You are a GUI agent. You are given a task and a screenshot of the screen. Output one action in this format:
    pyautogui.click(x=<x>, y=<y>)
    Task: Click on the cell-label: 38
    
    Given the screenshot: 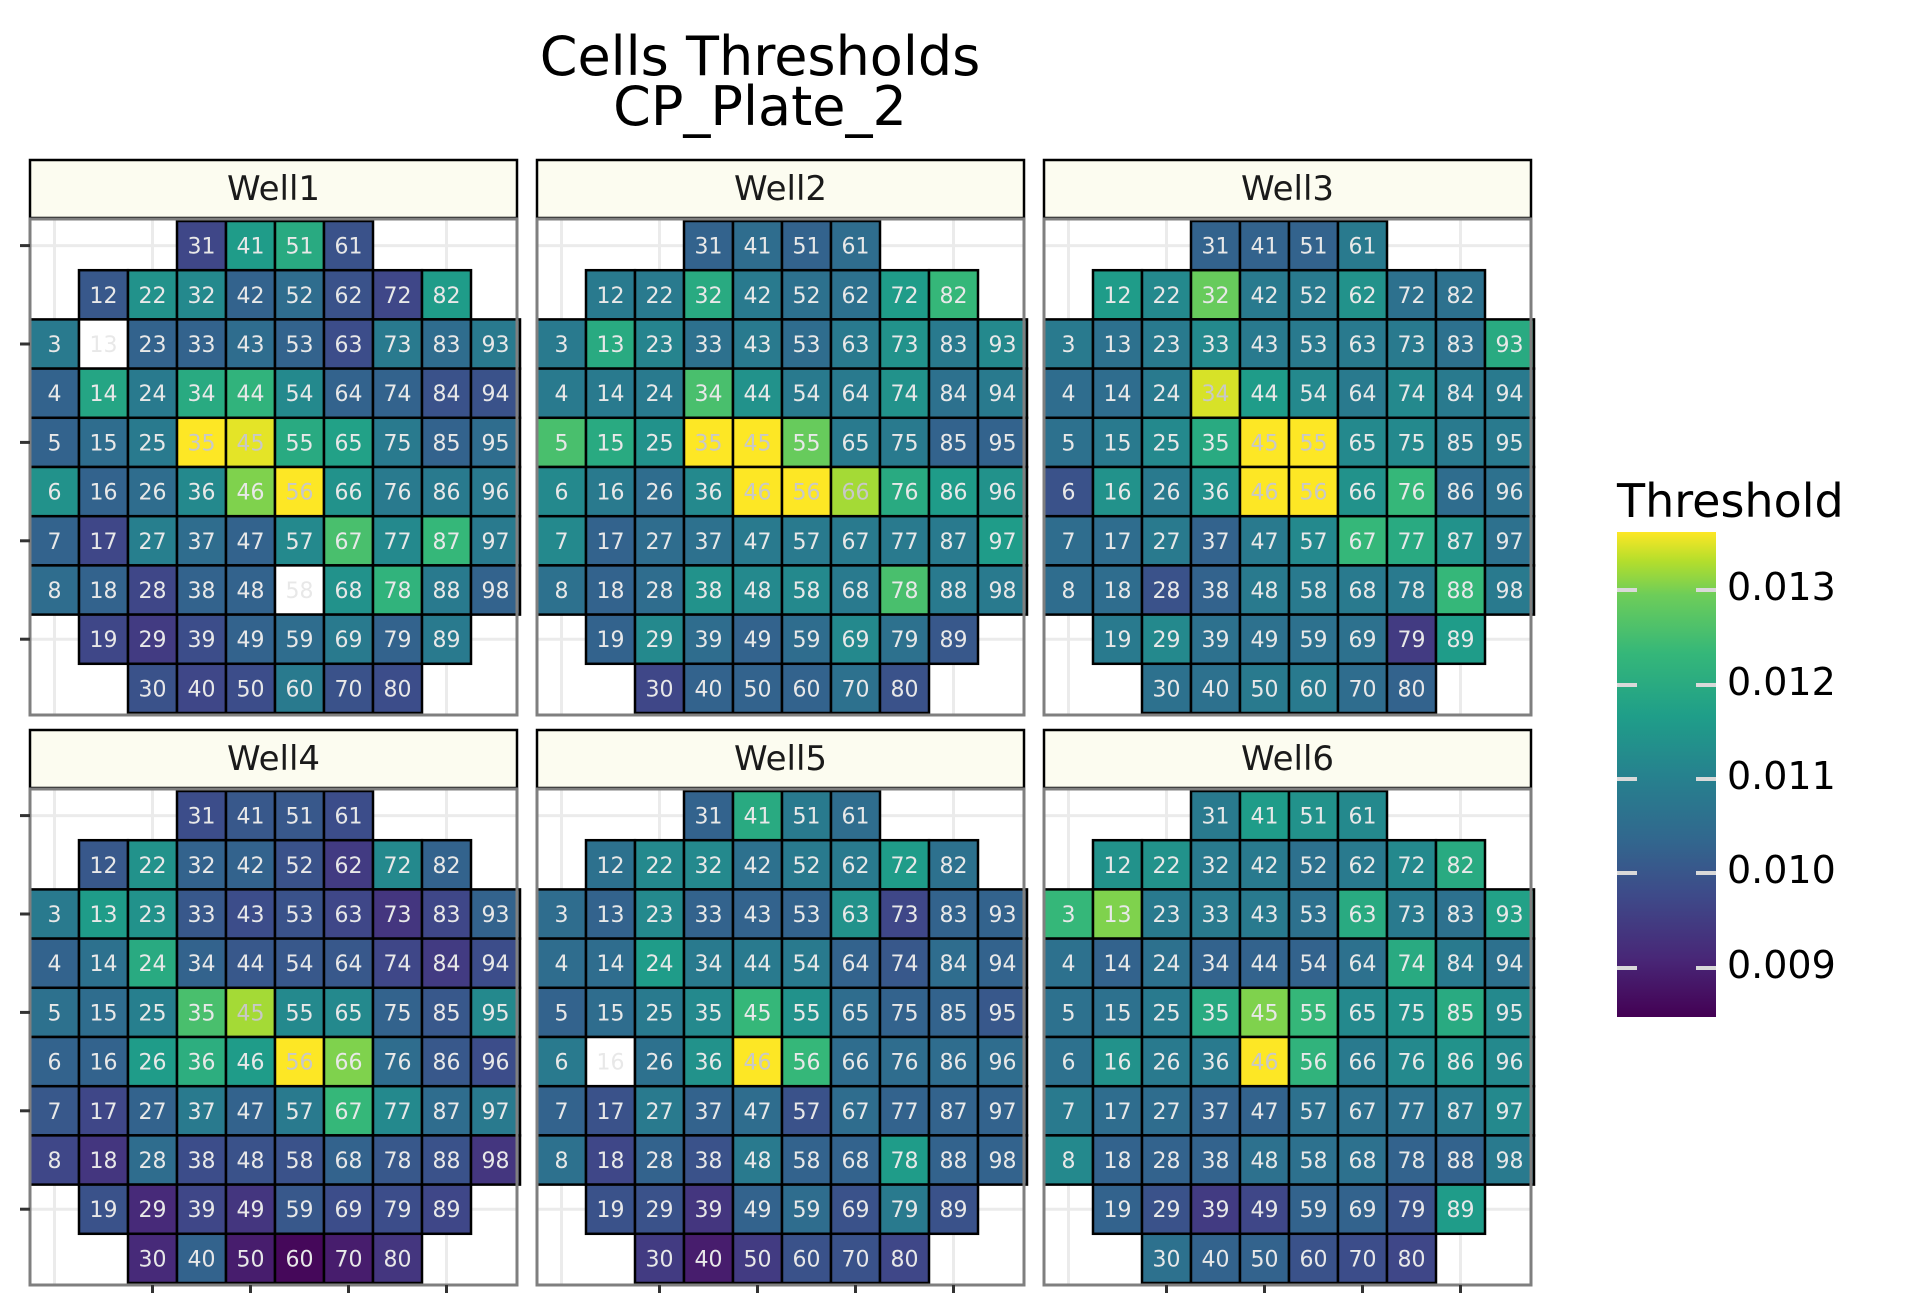 What is the action you would take?
    pyautogui.click(x=1216, y=591)
    